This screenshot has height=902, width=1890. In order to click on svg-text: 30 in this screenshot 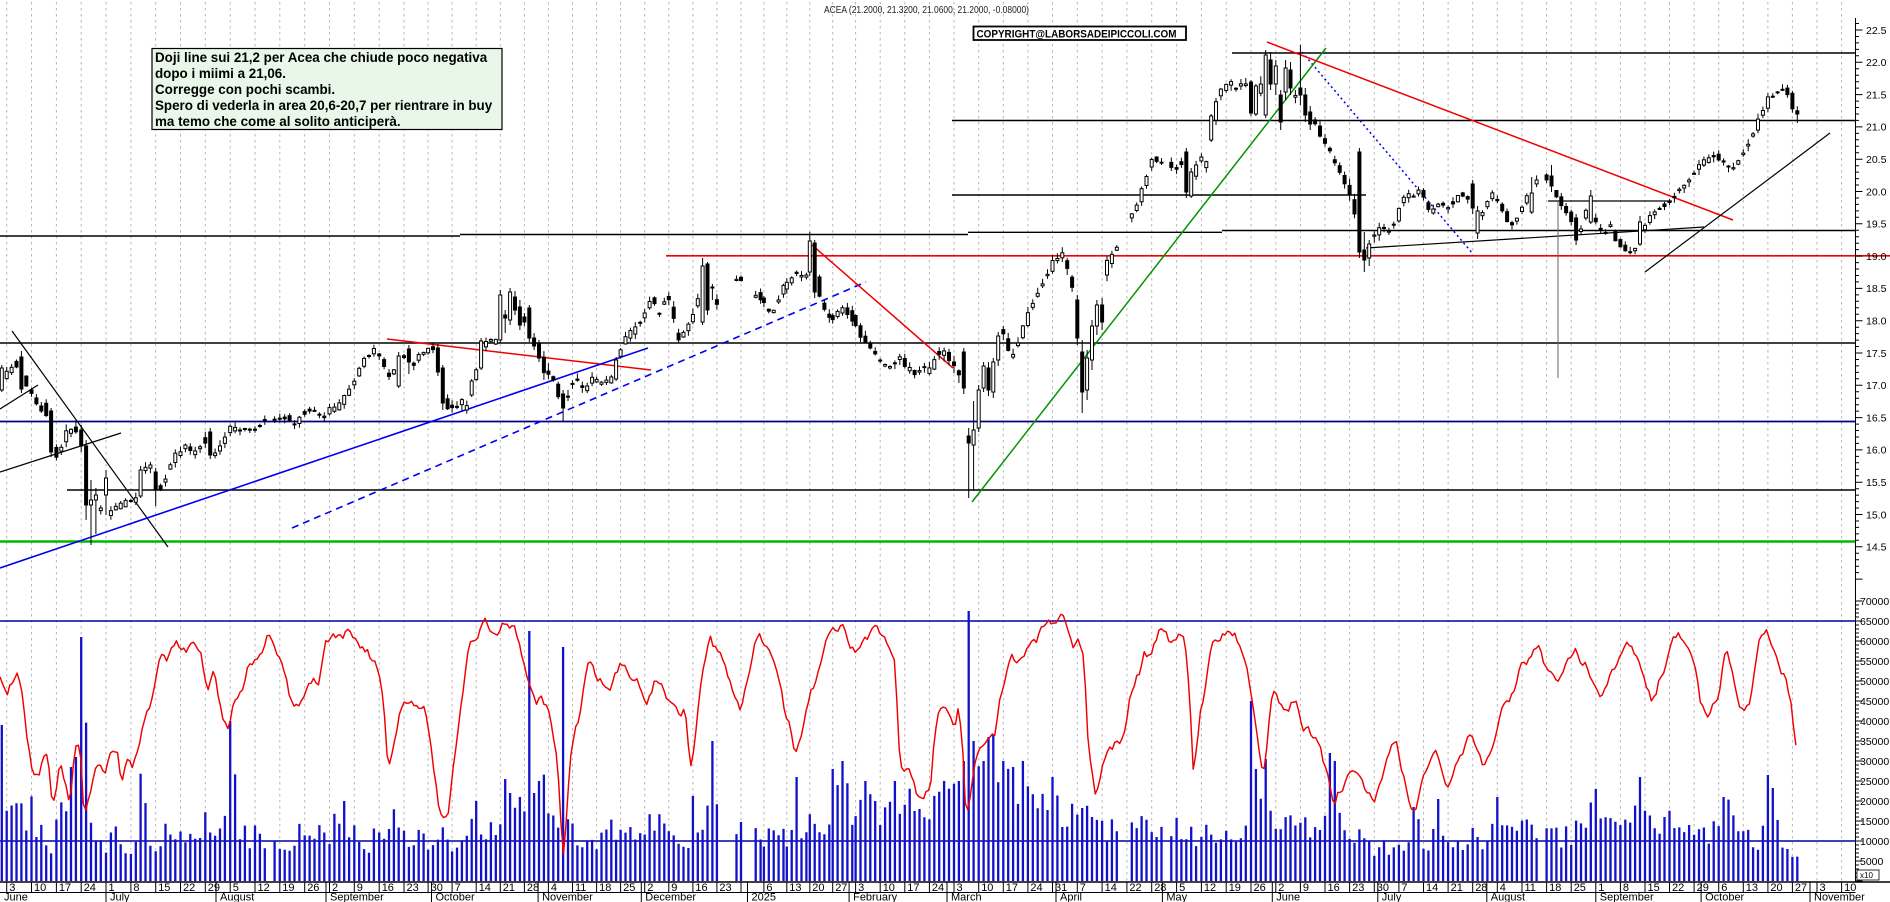, I will do `click(1383, 888)`.